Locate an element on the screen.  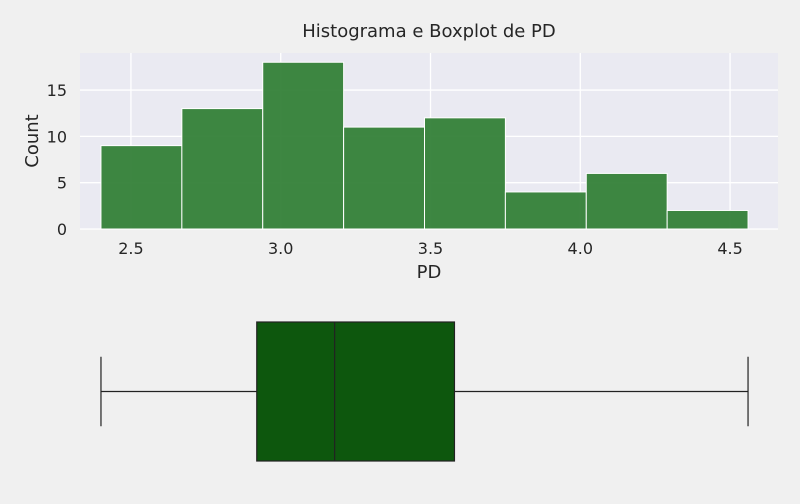
y-tick-label-2: 10 is located at coordinates (57, 136).